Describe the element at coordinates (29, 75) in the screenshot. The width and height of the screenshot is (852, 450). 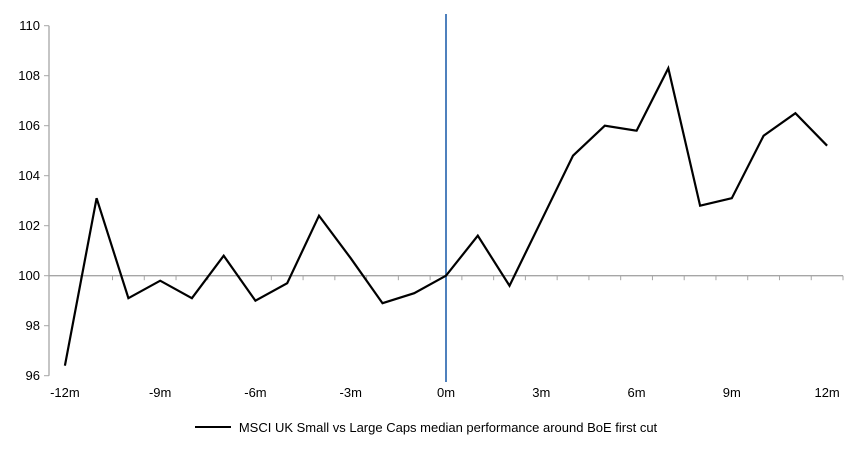
I see `y-tick-label: 108` at that location.